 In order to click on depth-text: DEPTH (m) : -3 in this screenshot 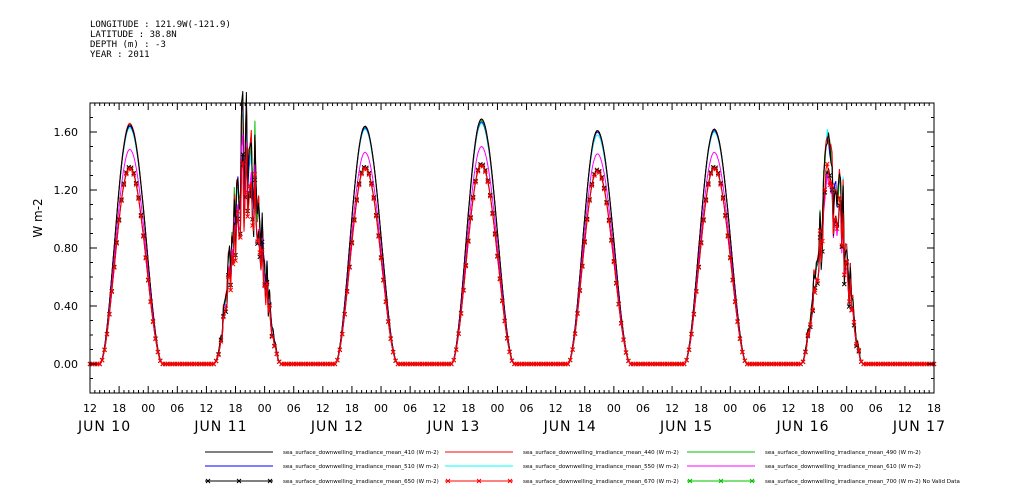, I will do `click(128, 45)`.